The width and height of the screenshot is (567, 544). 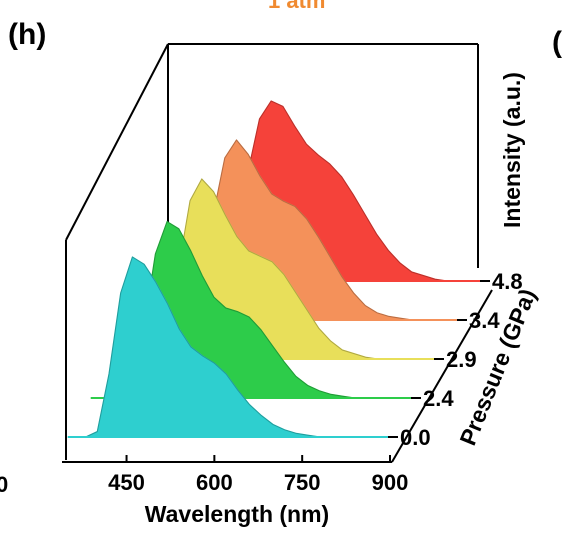 What do you see at coordinates (126, 482) in the screenshot?
I see `x-tick-label: 450` at bounding box center [126, 482].